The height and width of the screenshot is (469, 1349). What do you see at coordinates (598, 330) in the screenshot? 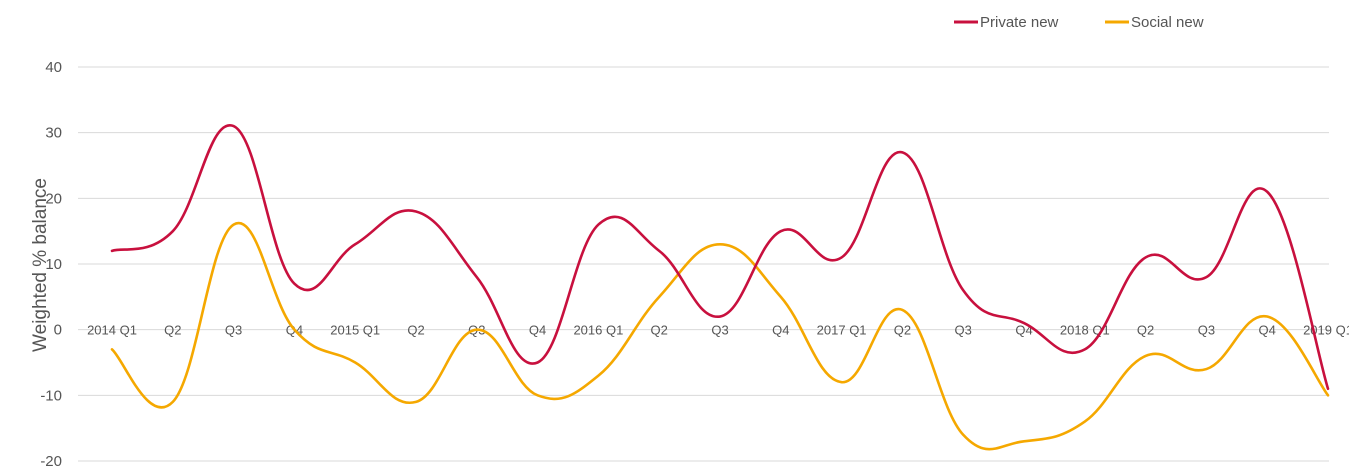
I see `x-tick-label: 2016 Q1` at bounding box center [598, 330].